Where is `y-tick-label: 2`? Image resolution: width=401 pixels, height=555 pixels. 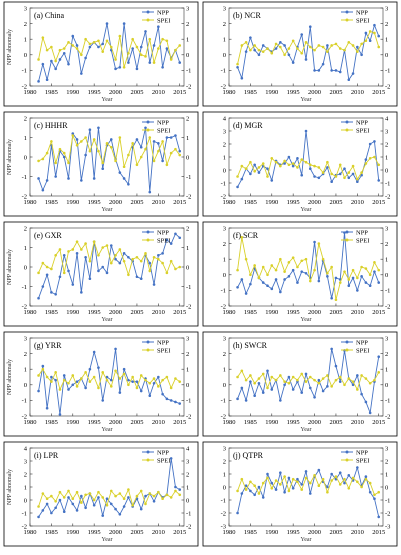
y-tick-label: 2 is located at coordinates (25, 24).